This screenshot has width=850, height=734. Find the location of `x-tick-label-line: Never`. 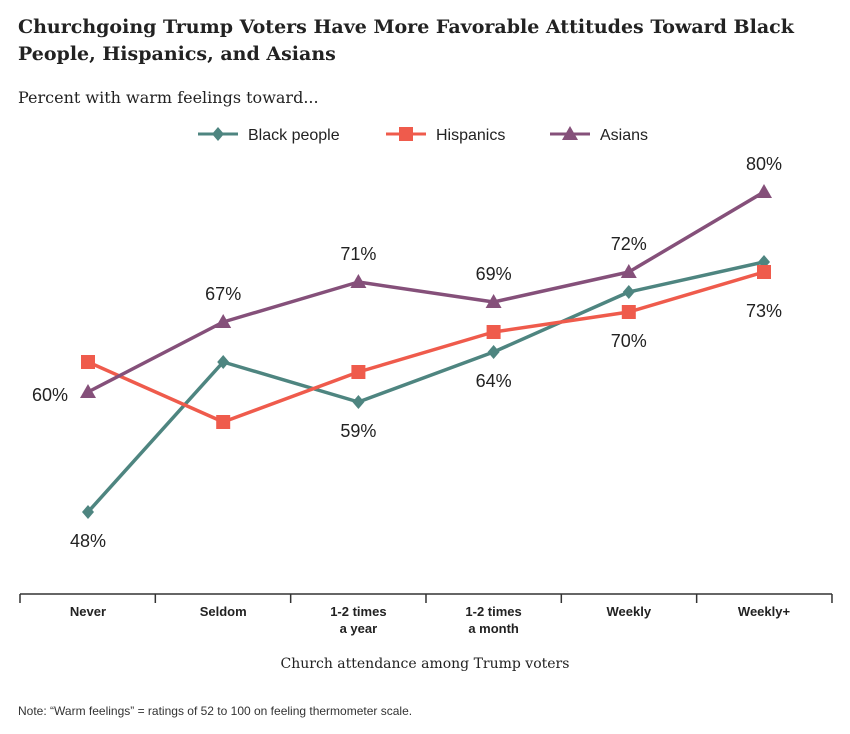

x-tick-label-line: Never is located at coordinates (88, 611).